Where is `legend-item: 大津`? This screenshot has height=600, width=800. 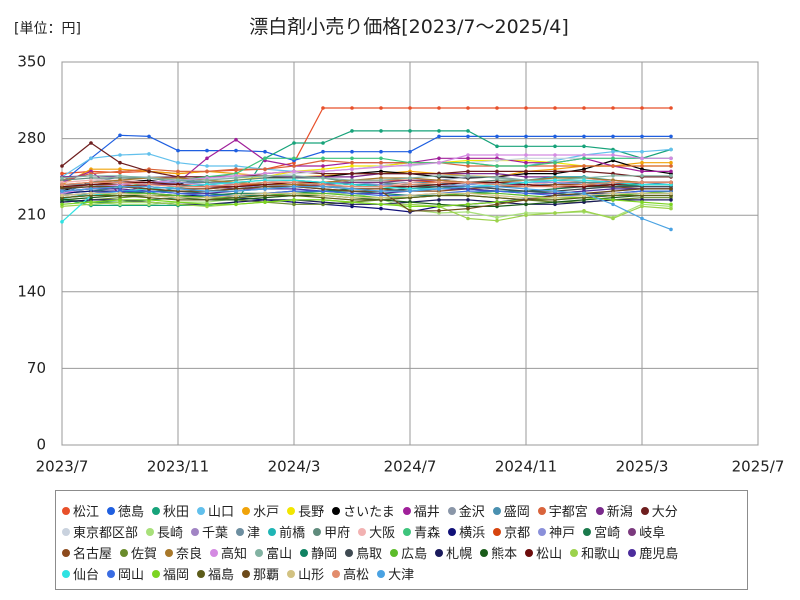
legend-item: 大津 is located at coordinates (395, 573).